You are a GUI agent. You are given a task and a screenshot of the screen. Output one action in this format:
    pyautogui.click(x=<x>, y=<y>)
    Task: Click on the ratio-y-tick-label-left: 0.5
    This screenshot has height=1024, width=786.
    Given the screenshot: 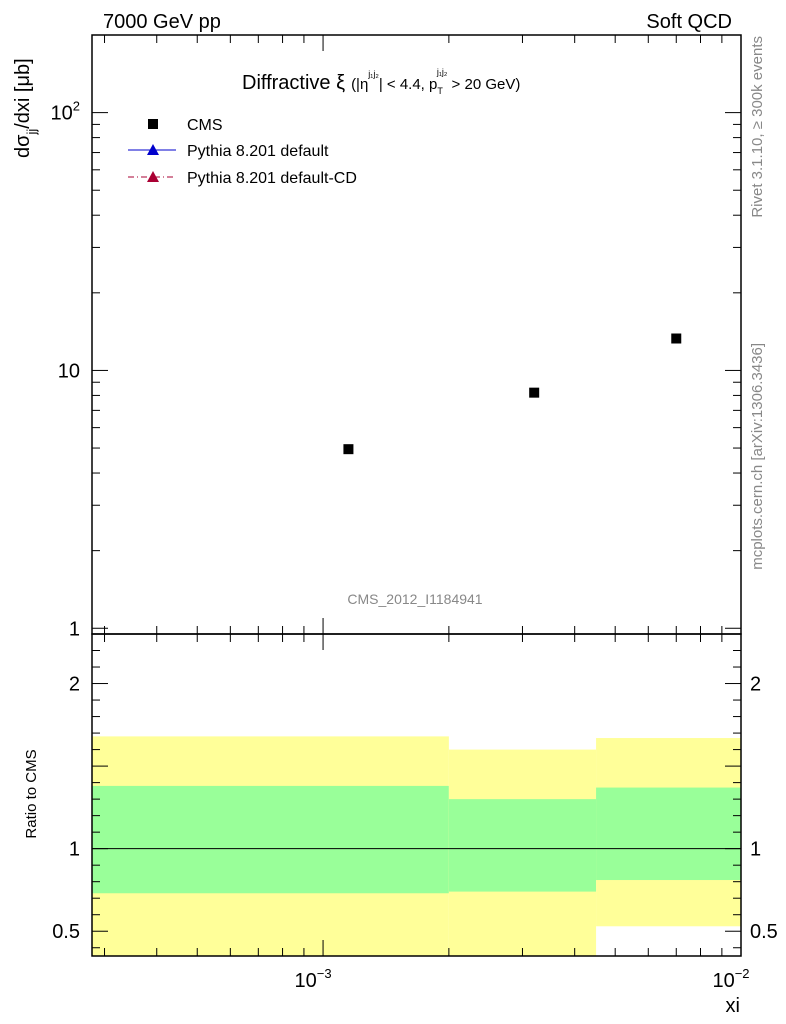 What is the action you would take?
    pyautogui.click(x=66, y=932)
    